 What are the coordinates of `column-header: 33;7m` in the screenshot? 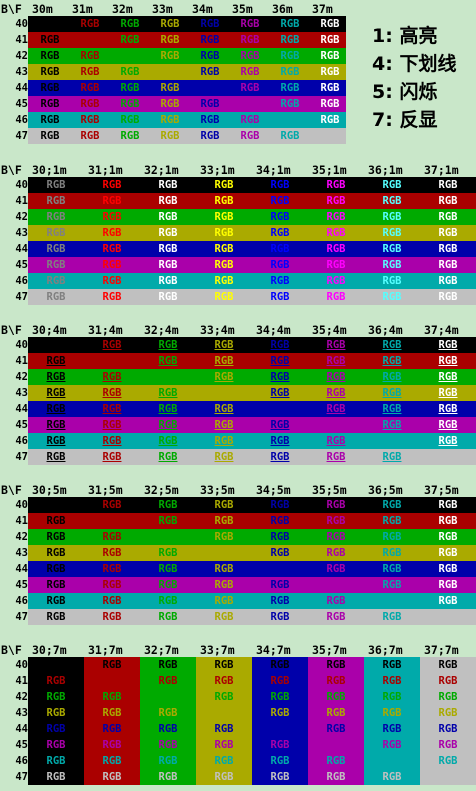 It's located at (217, 650).